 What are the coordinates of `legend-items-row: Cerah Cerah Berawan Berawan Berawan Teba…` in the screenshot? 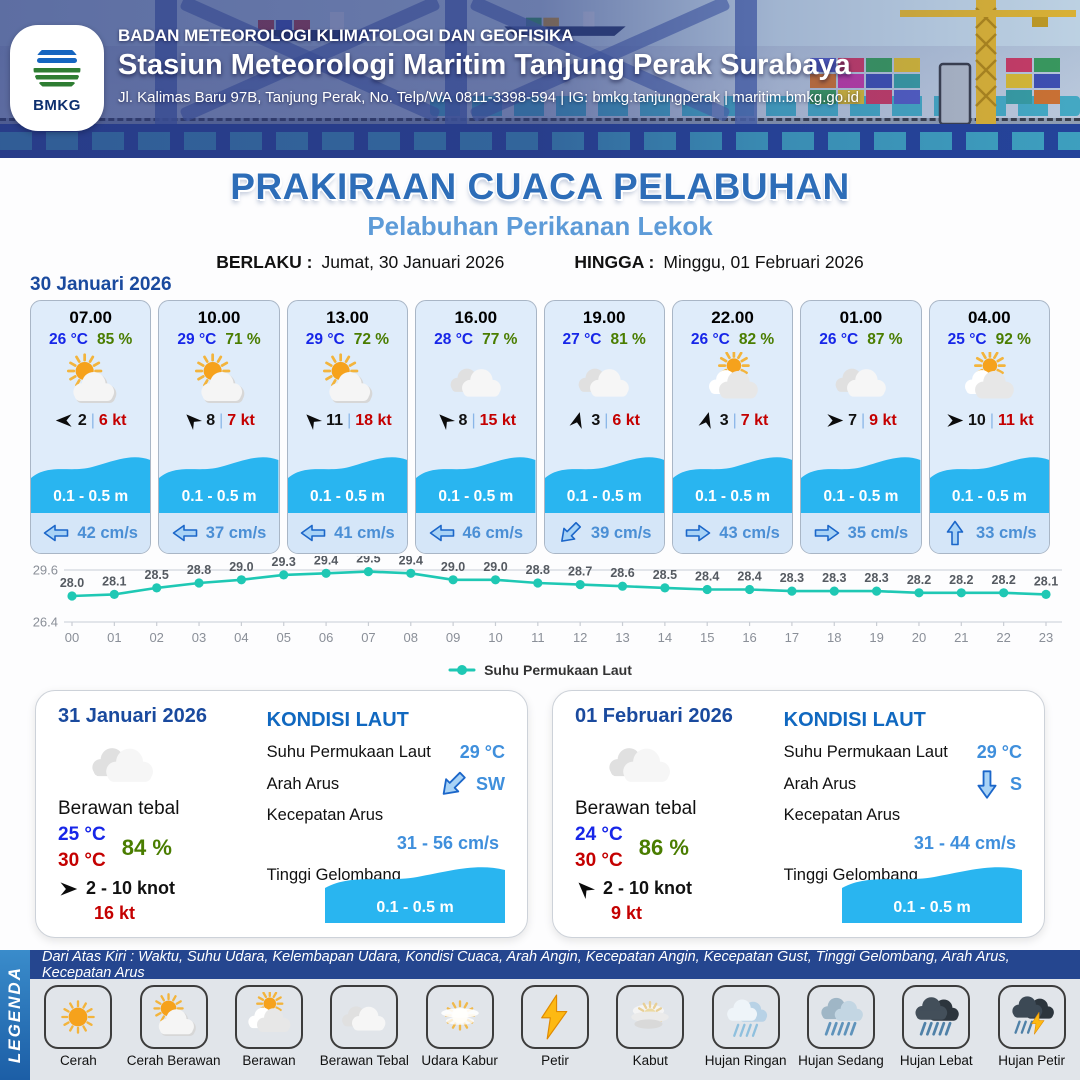 It's located at (555, 1029).